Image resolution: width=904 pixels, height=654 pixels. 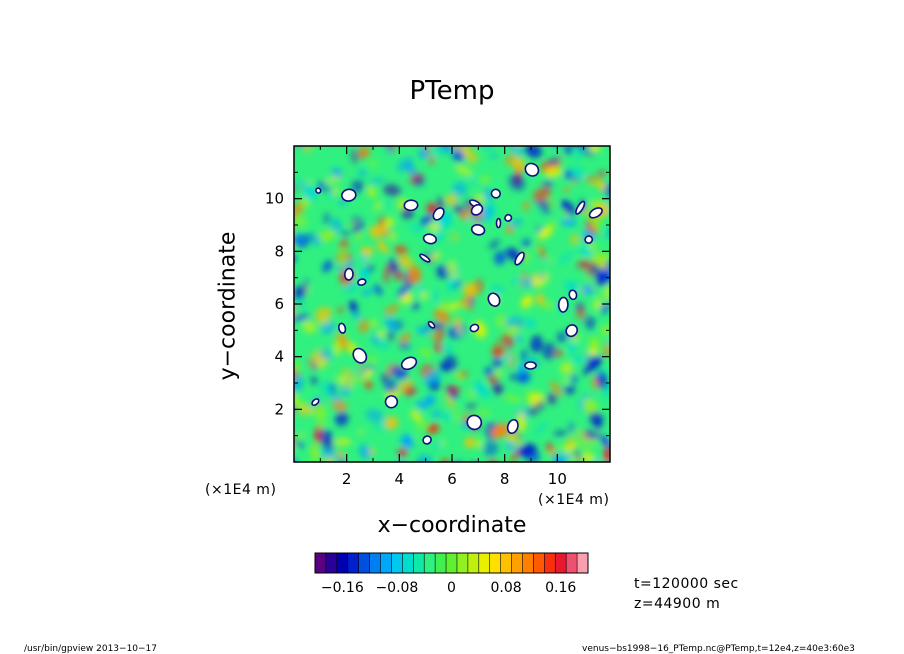 I want to click on x-tick-label: 2, so click(x=347, y=479).